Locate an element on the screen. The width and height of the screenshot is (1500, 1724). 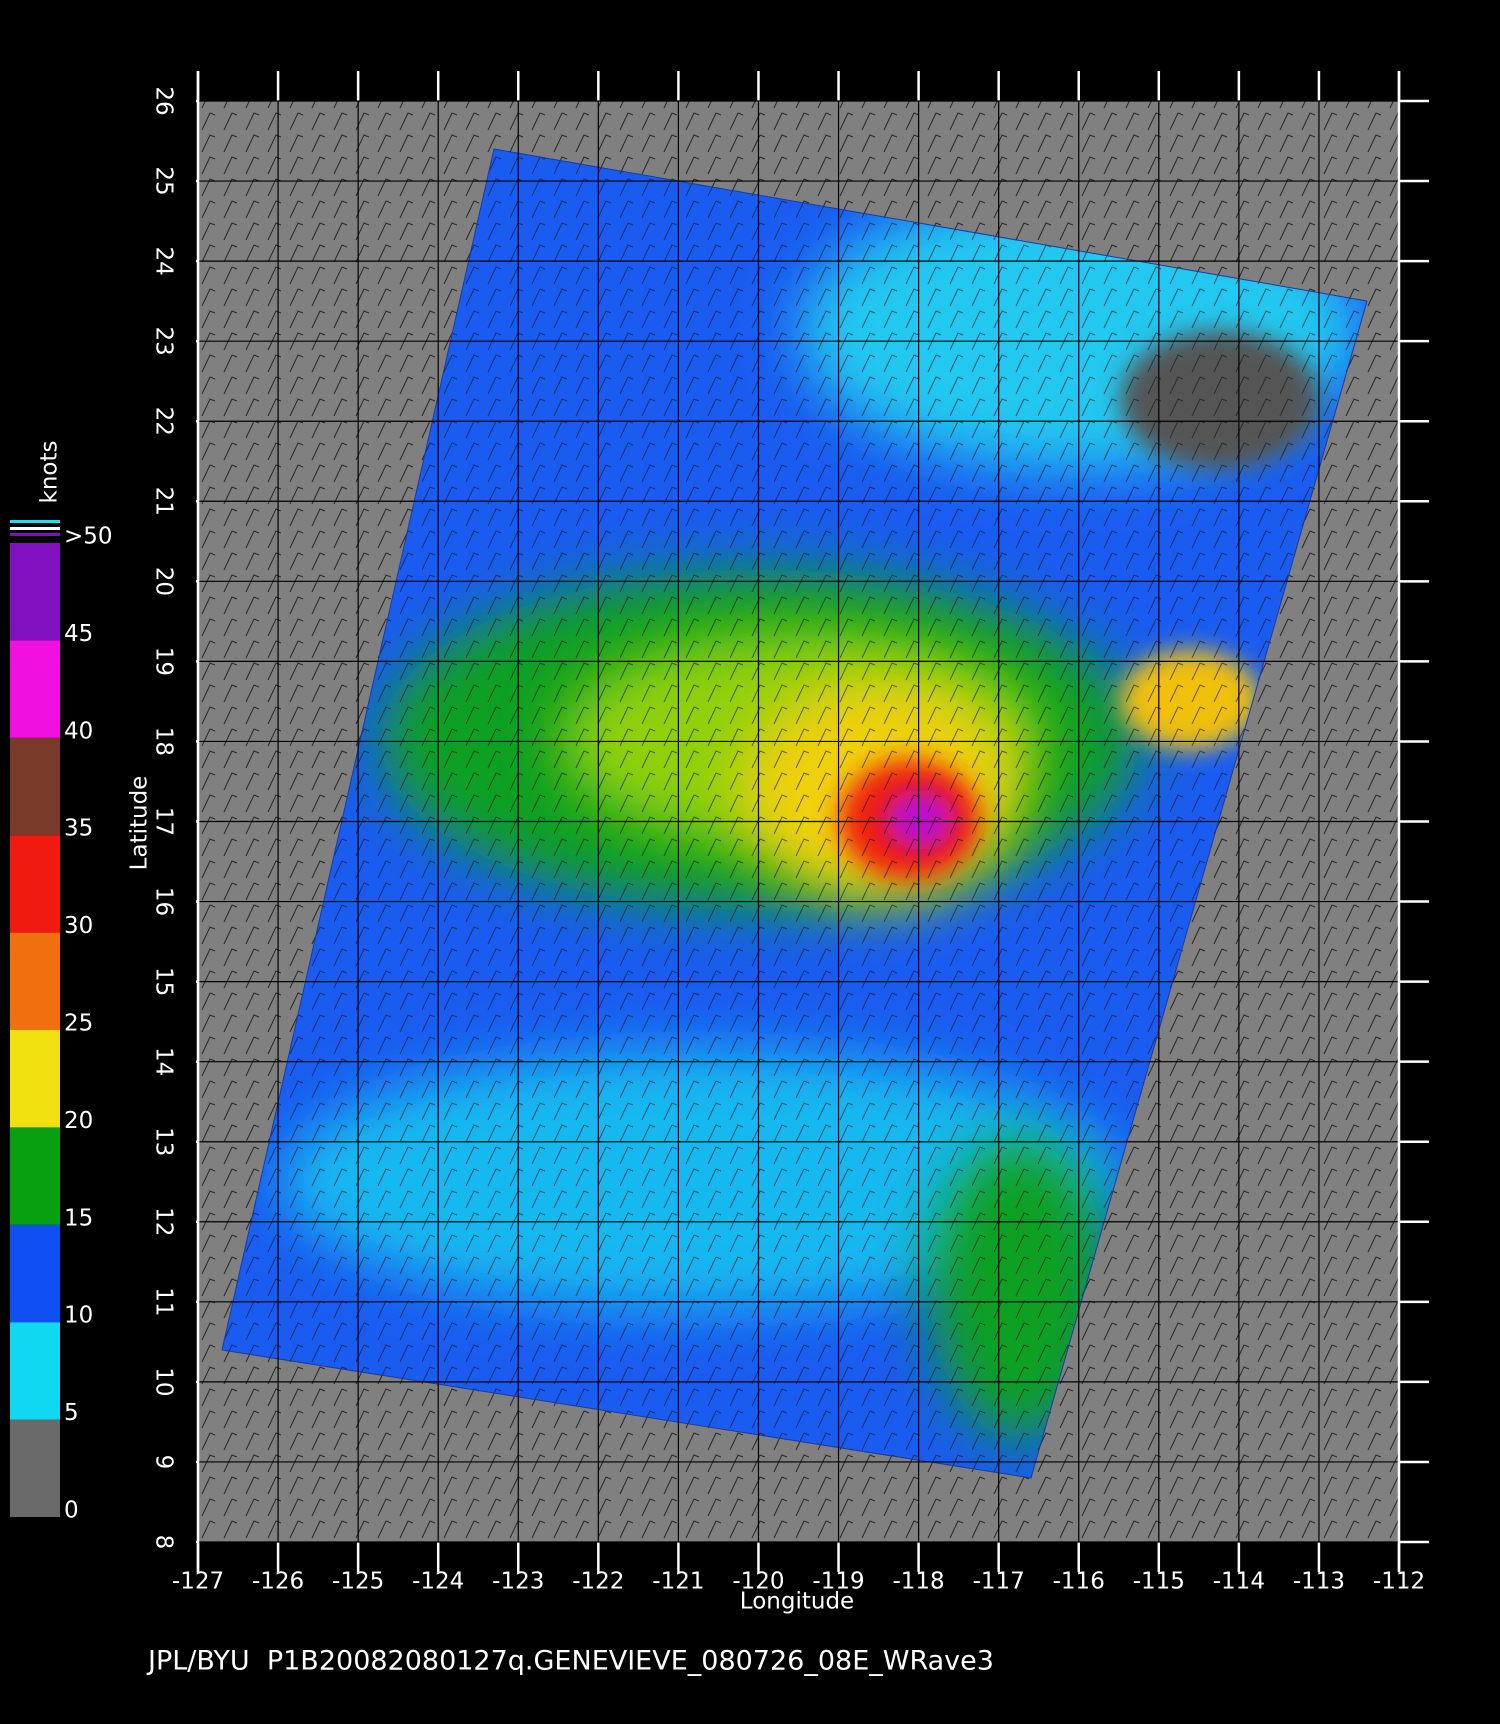
colorbar-tick-label: 40 is located at coordinates (78, 731).